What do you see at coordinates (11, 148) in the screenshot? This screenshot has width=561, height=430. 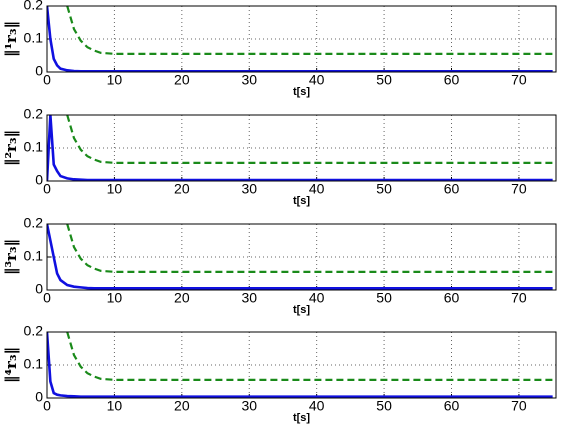 I see `y-axis-label: ‖²r₃‖` at bounding box center [11, 148].